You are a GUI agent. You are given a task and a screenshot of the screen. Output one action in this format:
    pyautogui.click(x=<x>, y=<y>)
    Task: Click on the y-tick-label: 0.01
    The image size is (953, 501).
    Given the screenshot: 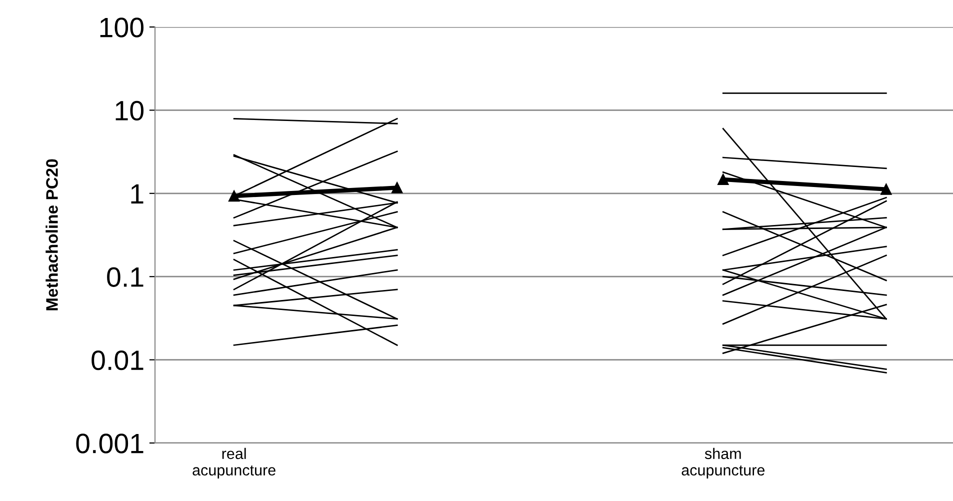 What is the action you would take?
    pyautogui.click(x=118, y=360)
    